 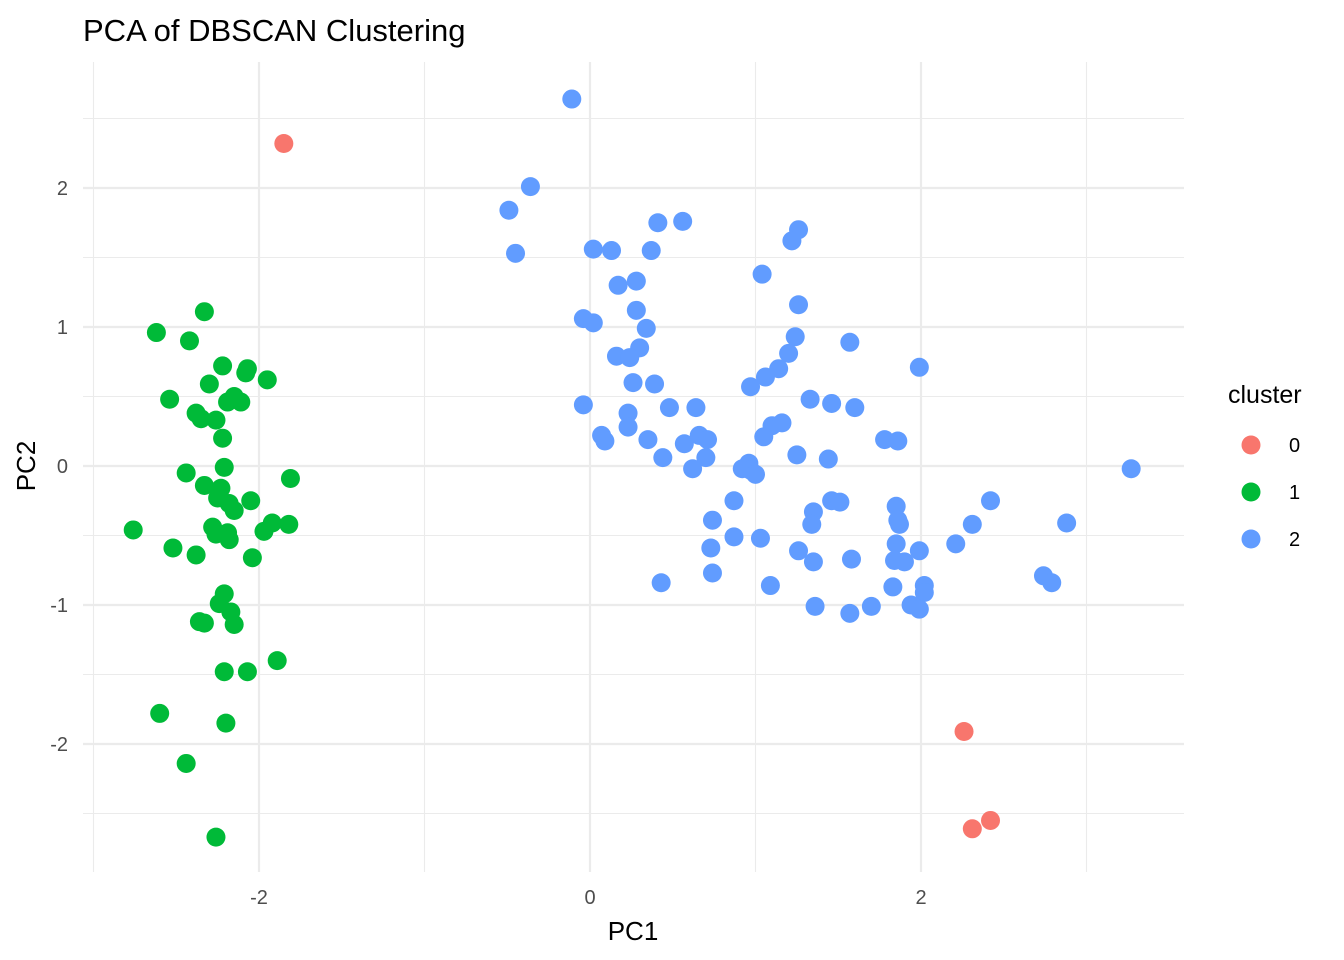 What do you see at coordinates (1294, 493) in the screenshot?
I see `legend-label: 1` at bounding box center [1294, 493].